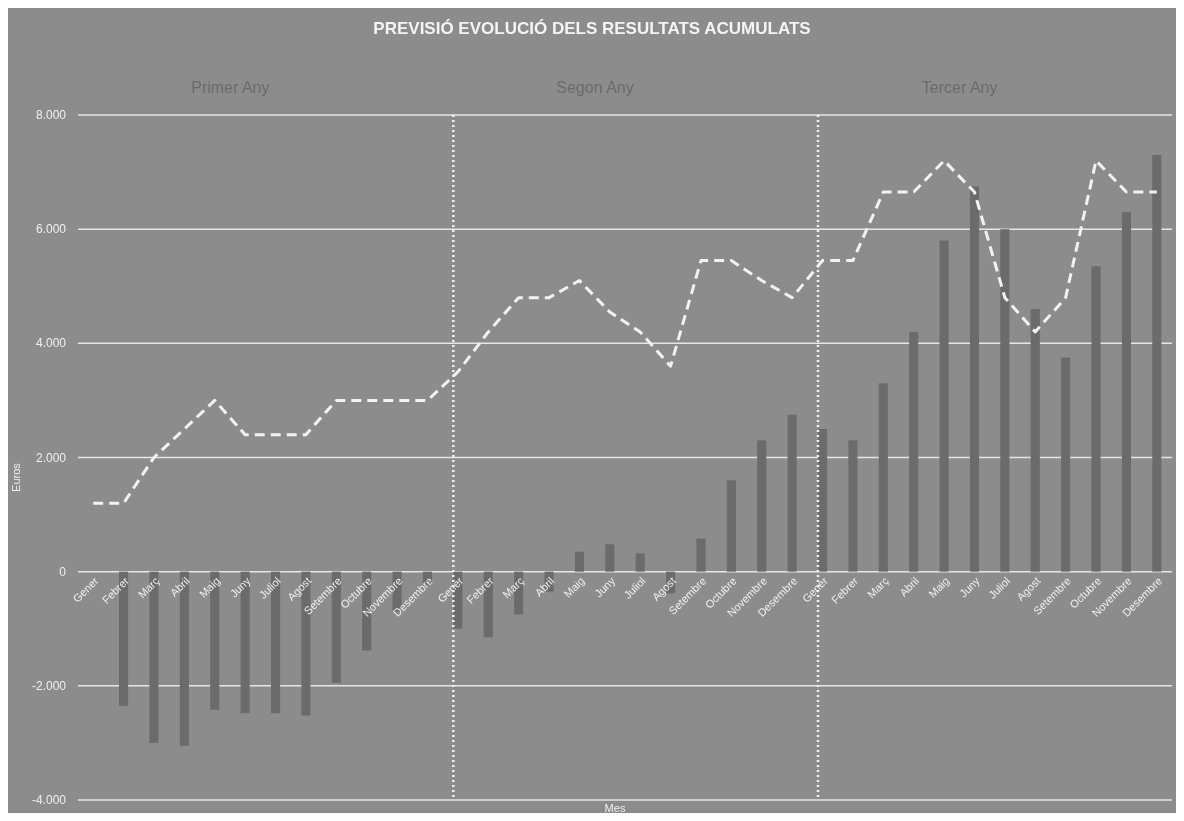  I want to click on y-tick-label: -2.000, so click(49, 685).